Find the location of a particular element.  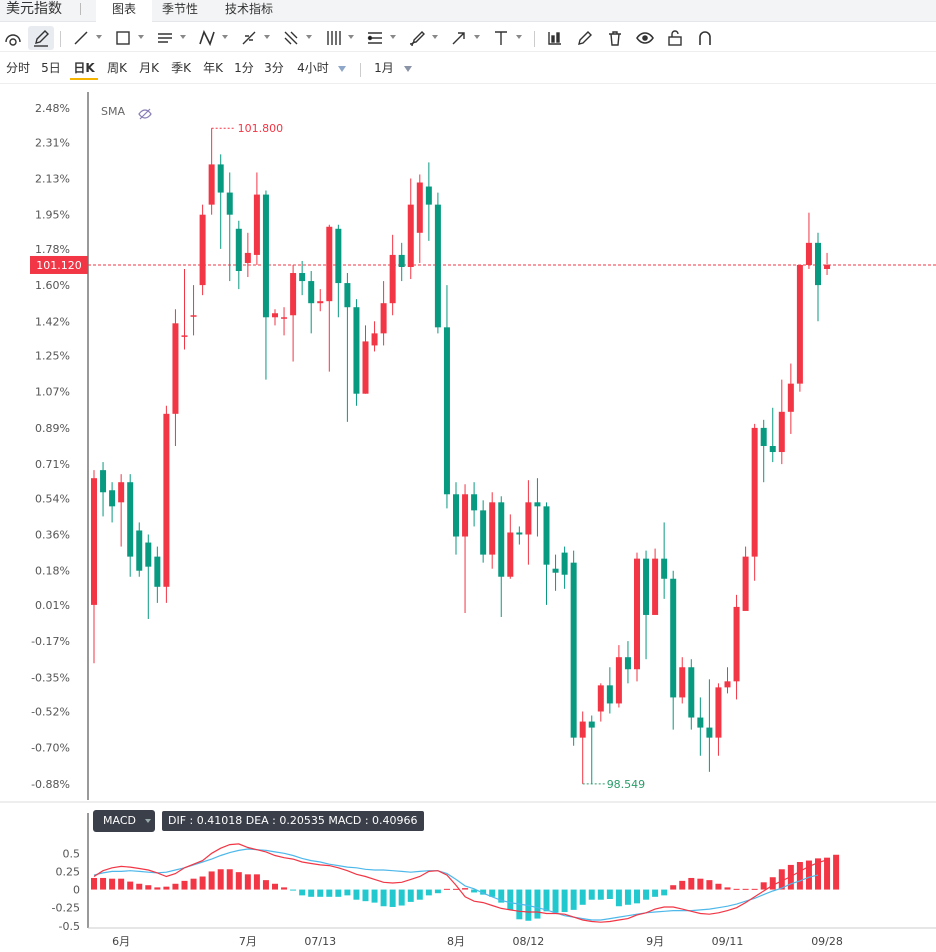

tab-technical: 技术指标 is located at coordinates (248, 9).